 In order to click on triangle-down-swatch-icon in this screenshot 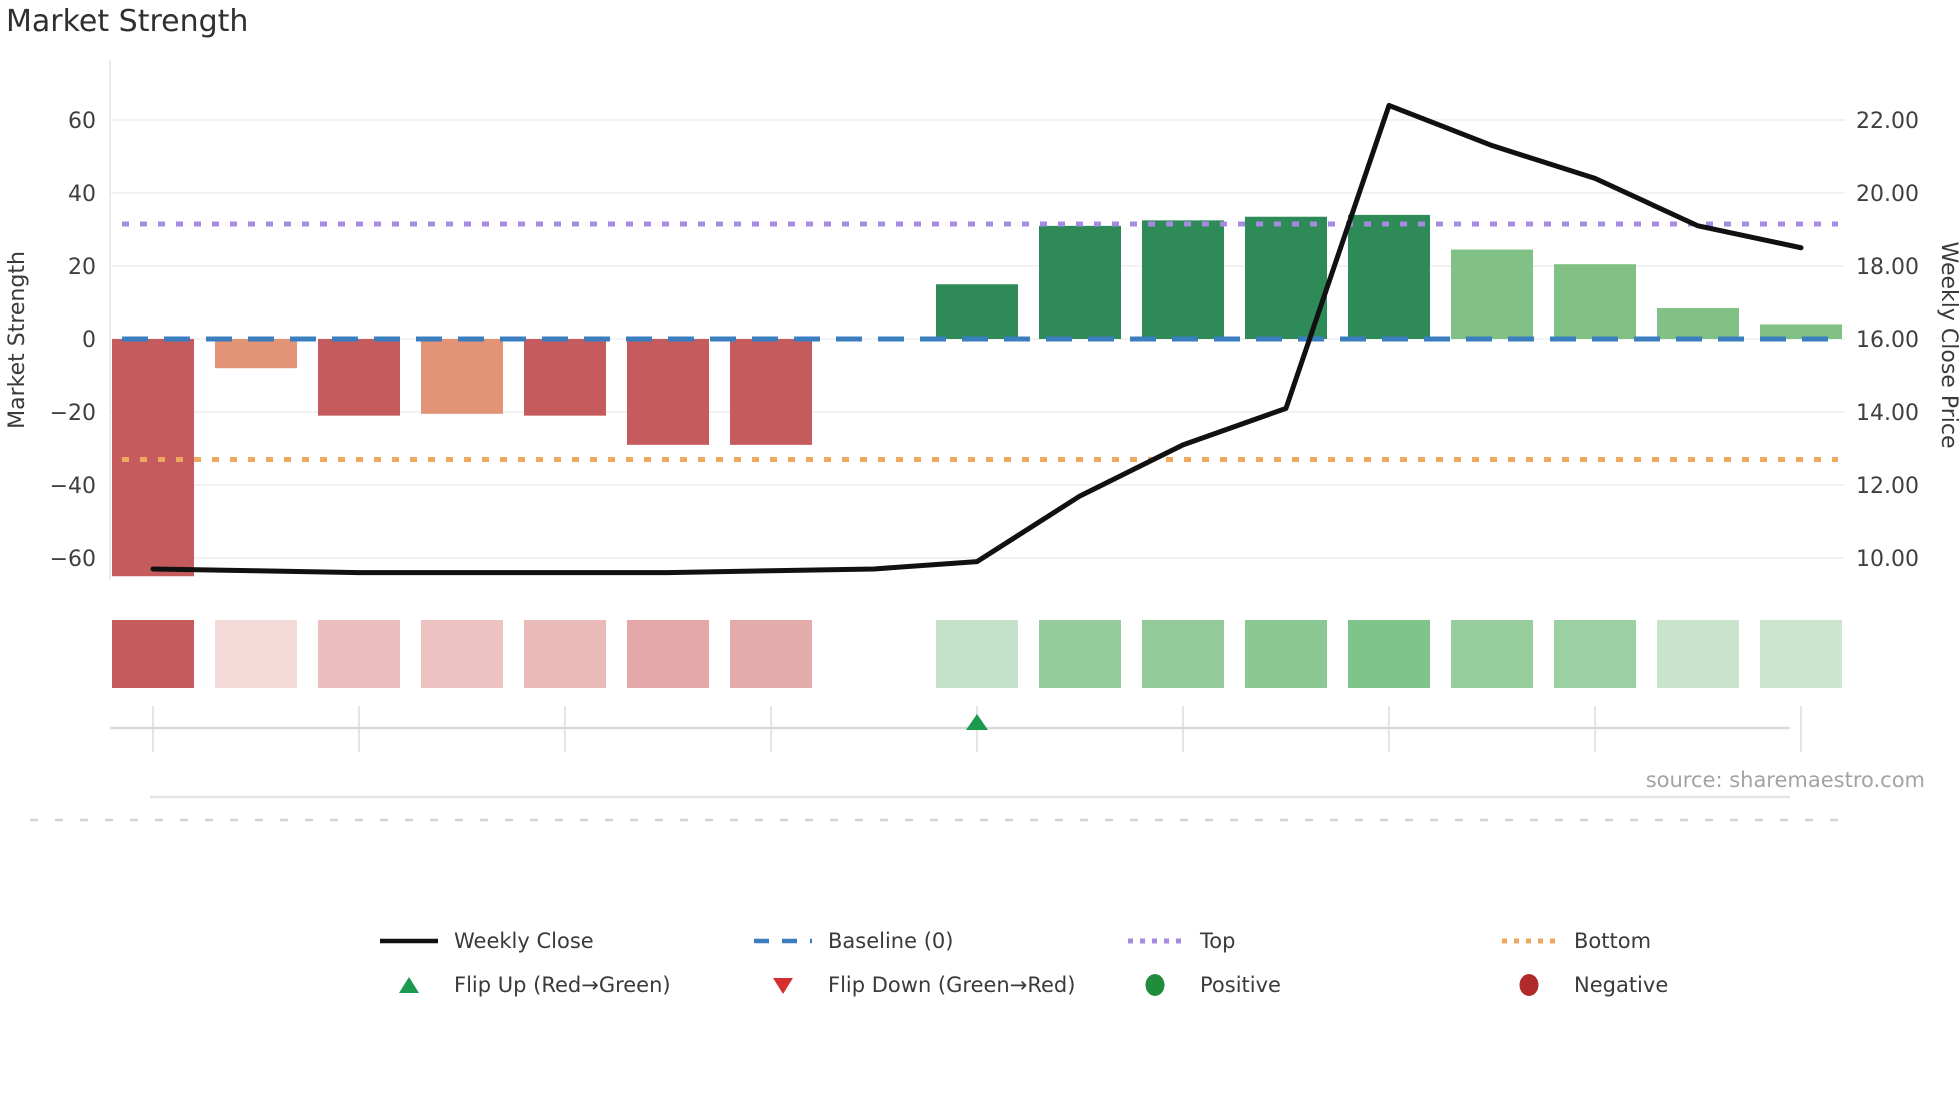, I will do `click(783, 985)`.